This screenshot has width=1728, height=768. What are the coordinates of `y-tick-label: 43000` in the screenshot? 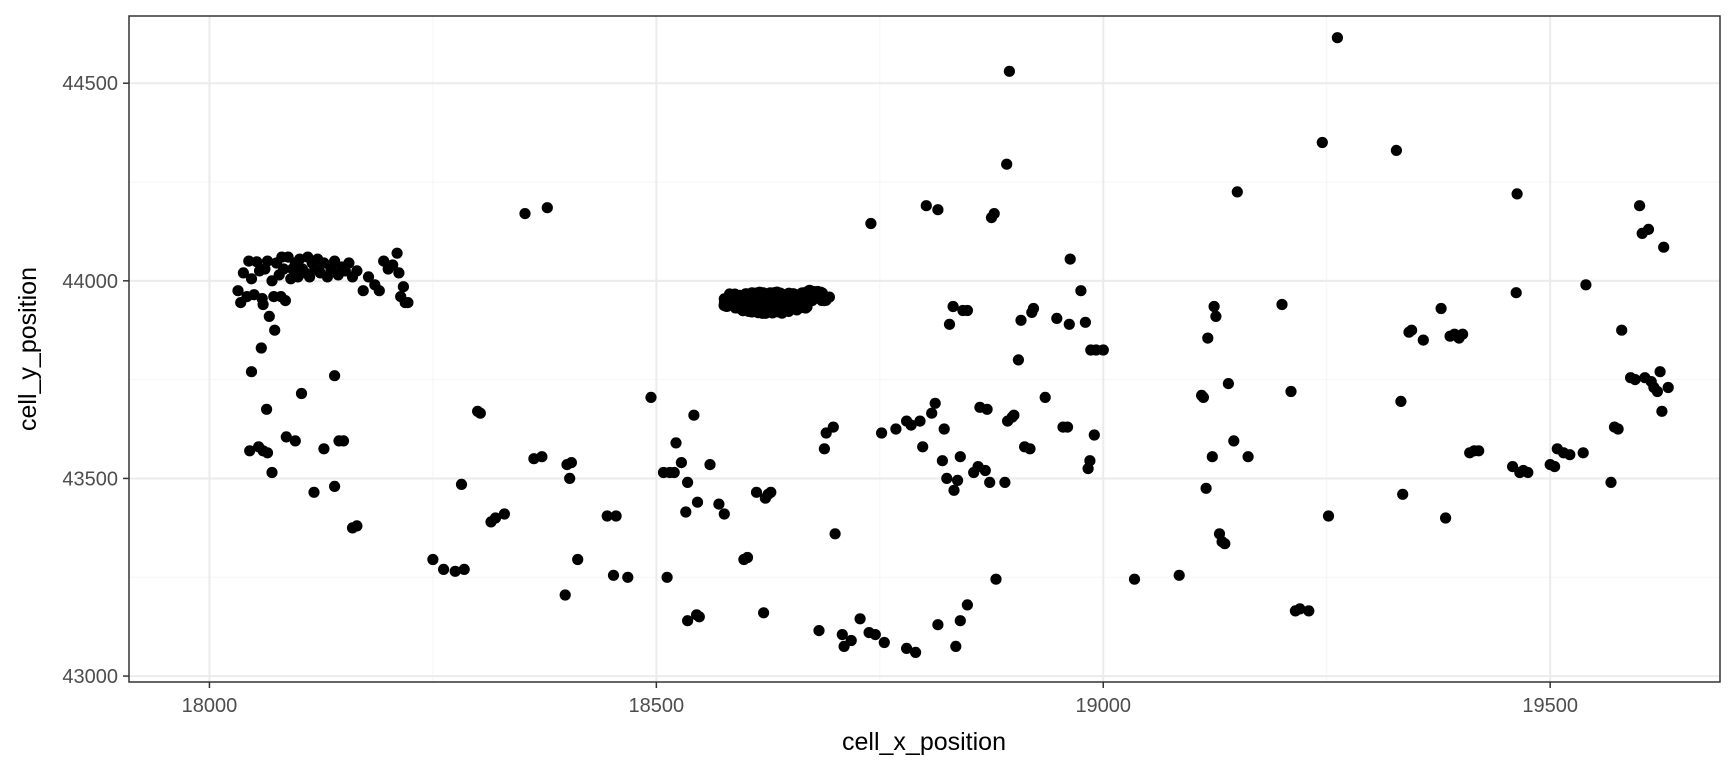 It's located at (90, 677).